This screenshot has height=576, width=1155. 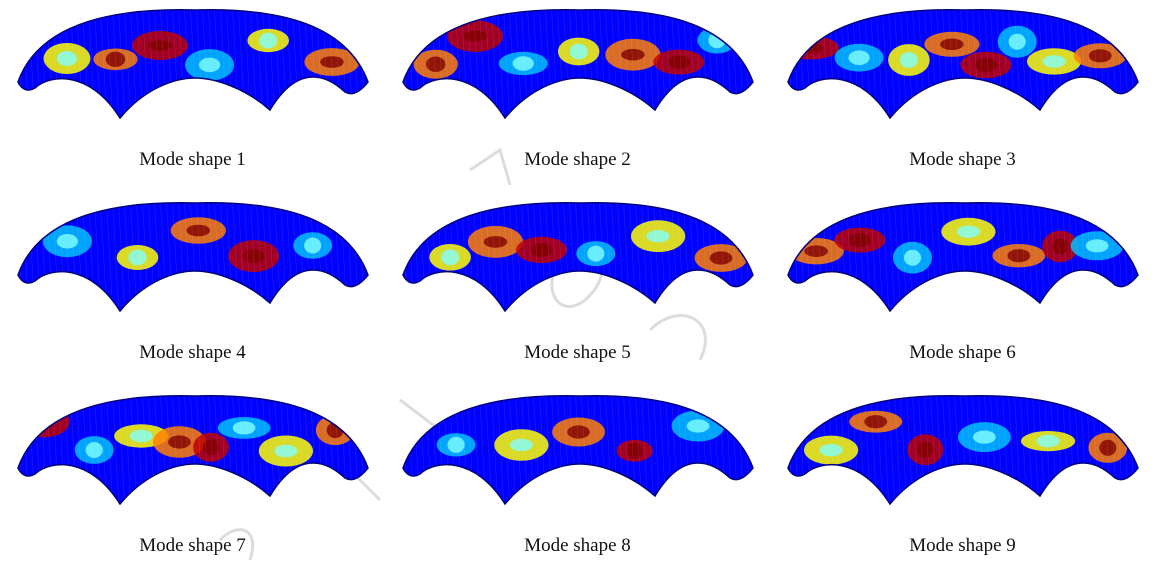 I want to click on mode-shape-panel-7: Mode shape 7, so click(x=192, y=481).